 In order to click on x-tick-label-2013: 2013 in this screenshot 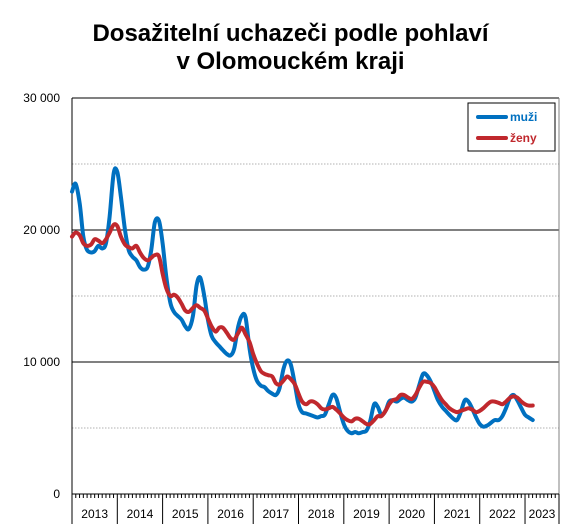, I will do `click(94, 514)`.